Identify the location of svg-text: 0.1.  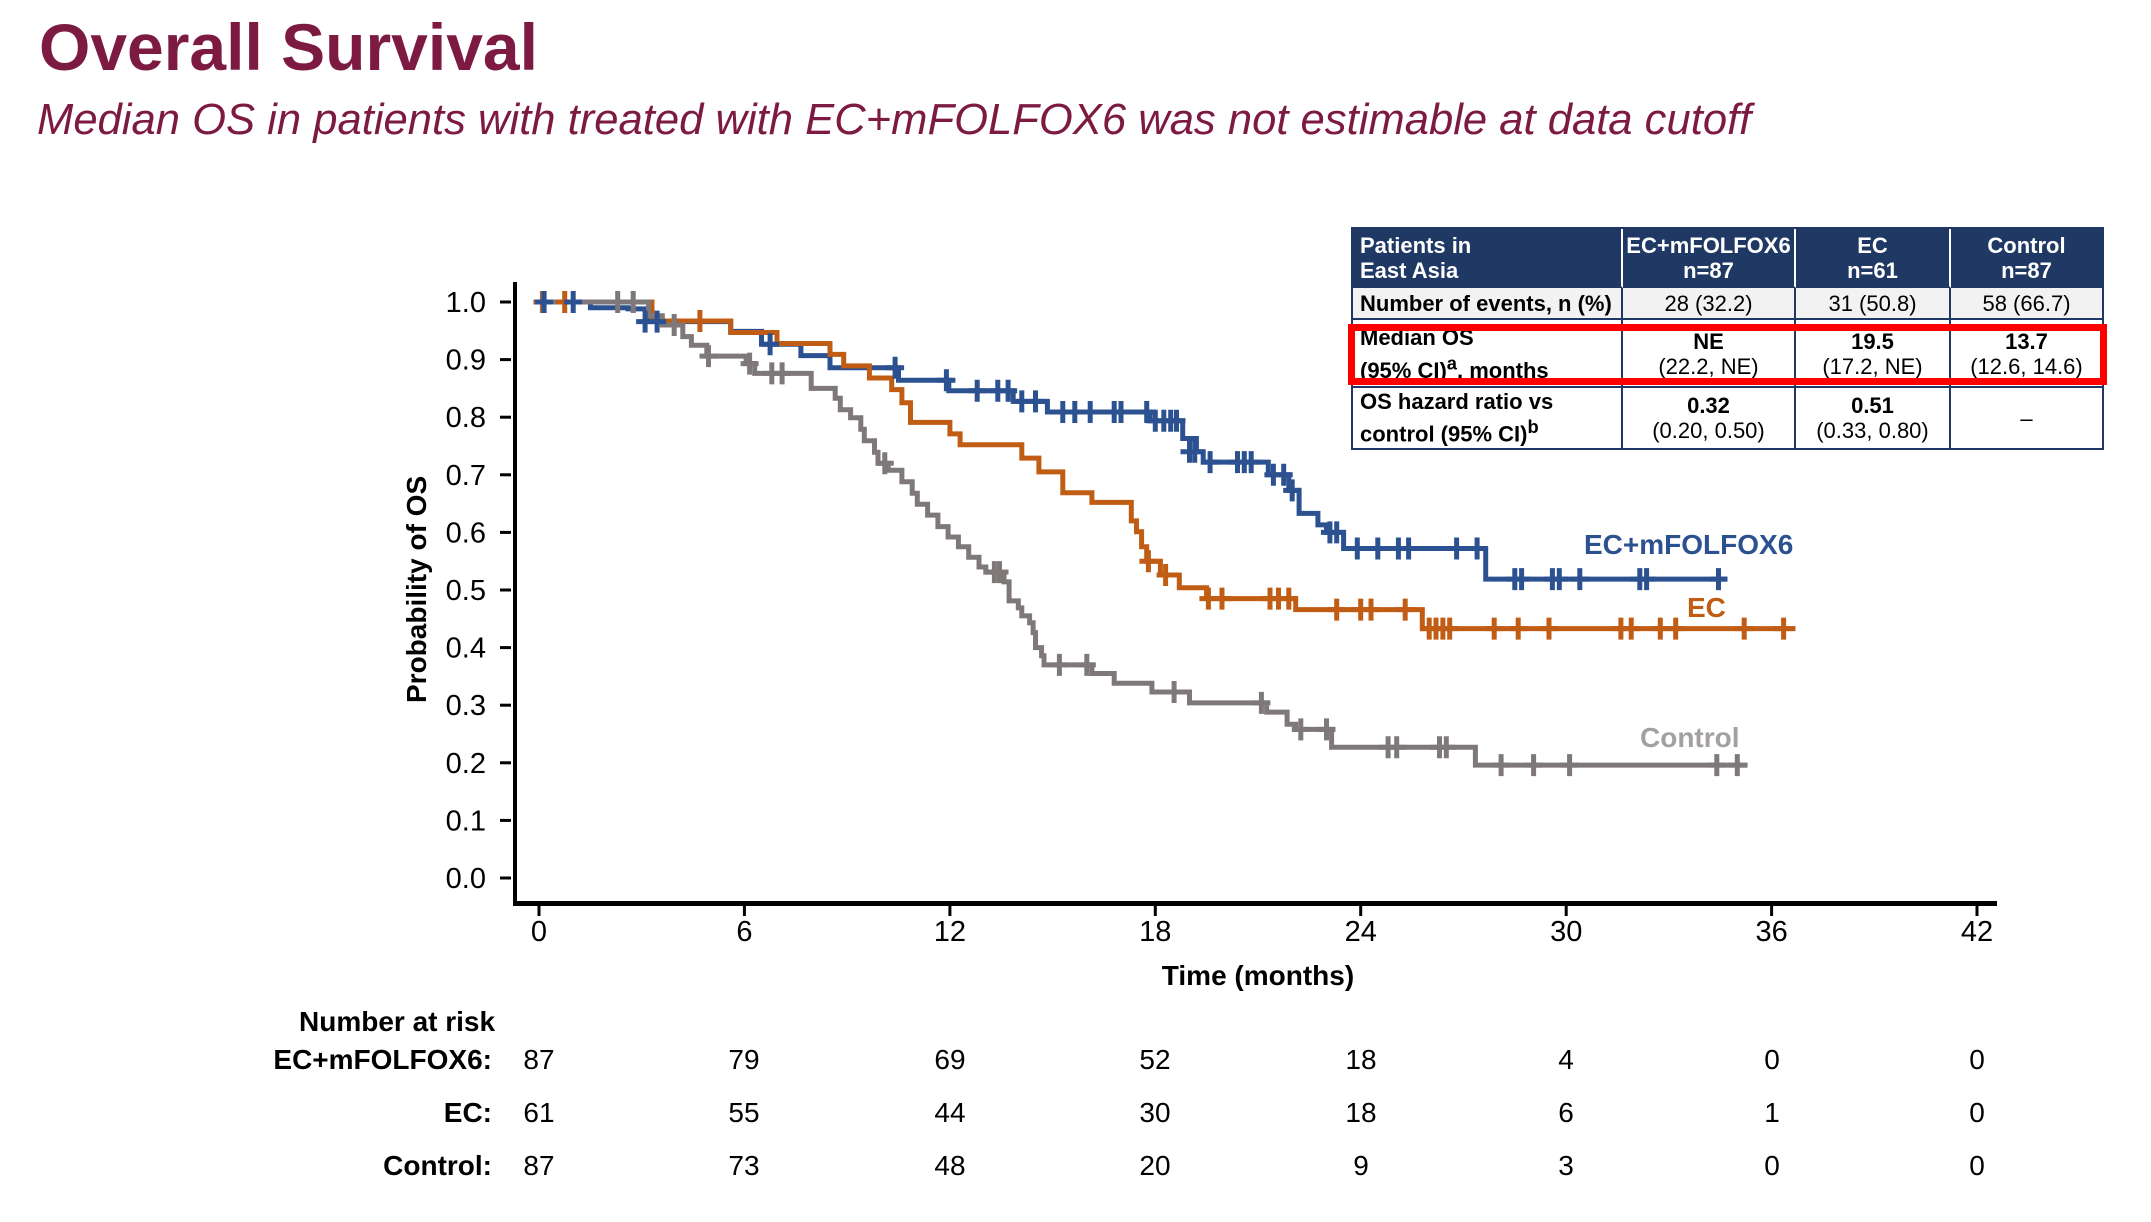
(466, 821).